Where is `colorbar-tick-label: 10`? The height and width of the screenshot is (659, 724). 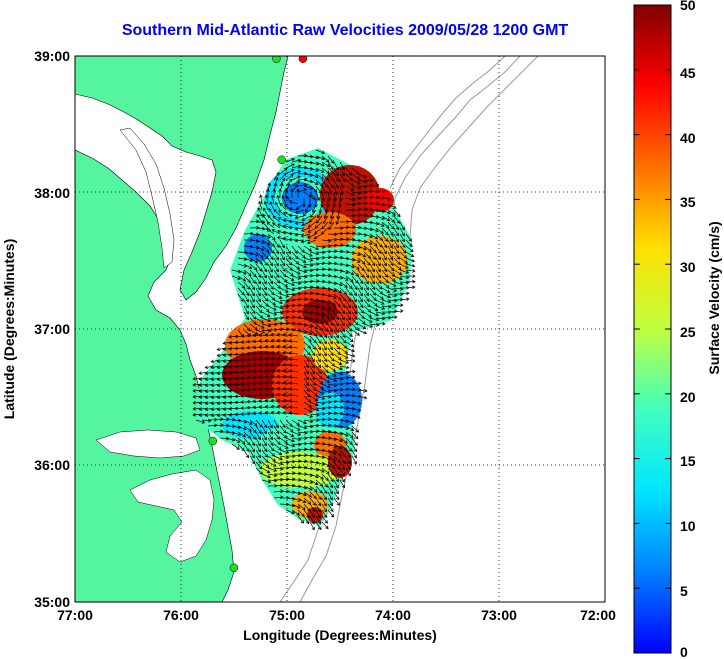
colorbar-tick-label: 10 is located at coordinates (688, 526).